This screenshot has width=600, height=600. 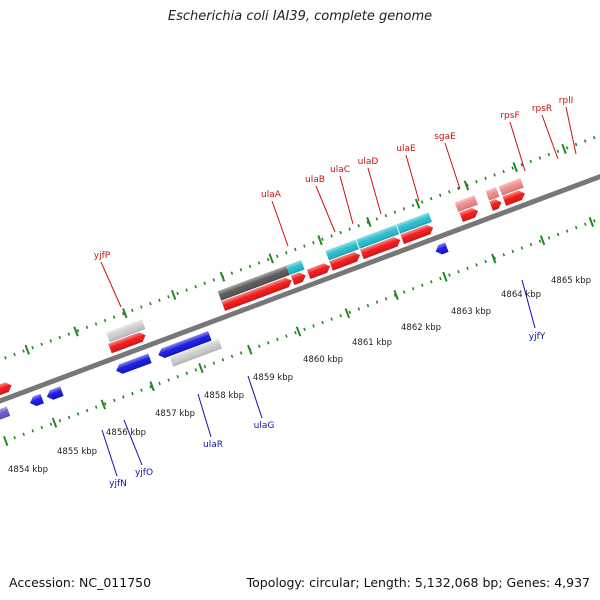 What do you see at coordinates (566, 101) in the screenshot?
I see `gene-label-rplI: rplI` at bounding box center [566, 101].